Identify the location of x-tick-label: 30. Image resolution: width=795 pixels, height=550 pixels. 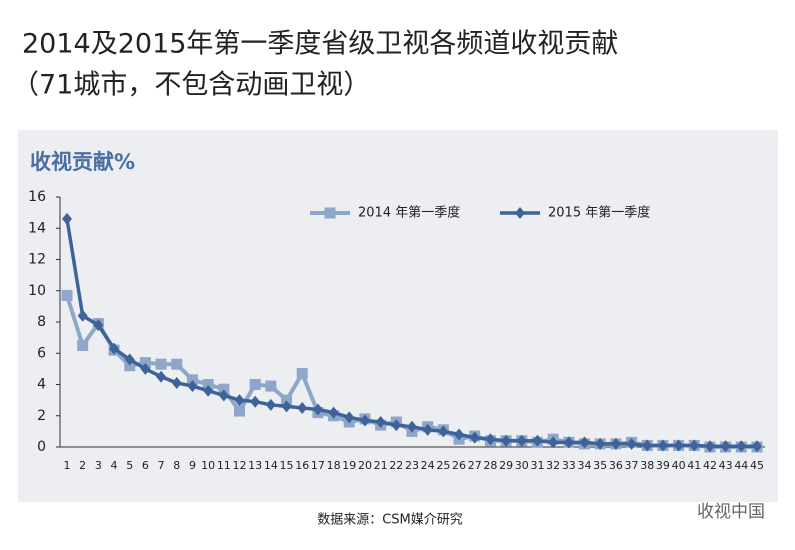
(522, 465).